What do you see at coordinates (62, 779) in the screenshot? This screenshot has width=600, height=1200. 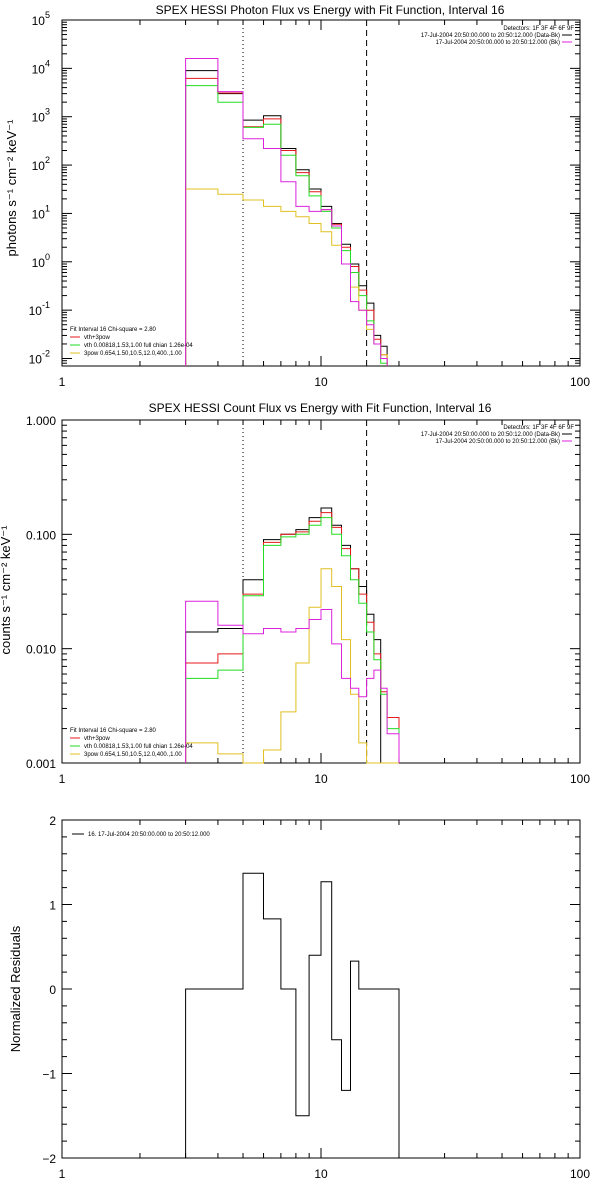 I see `count-x-tick-label: 1` at bounding box center [62, 779].